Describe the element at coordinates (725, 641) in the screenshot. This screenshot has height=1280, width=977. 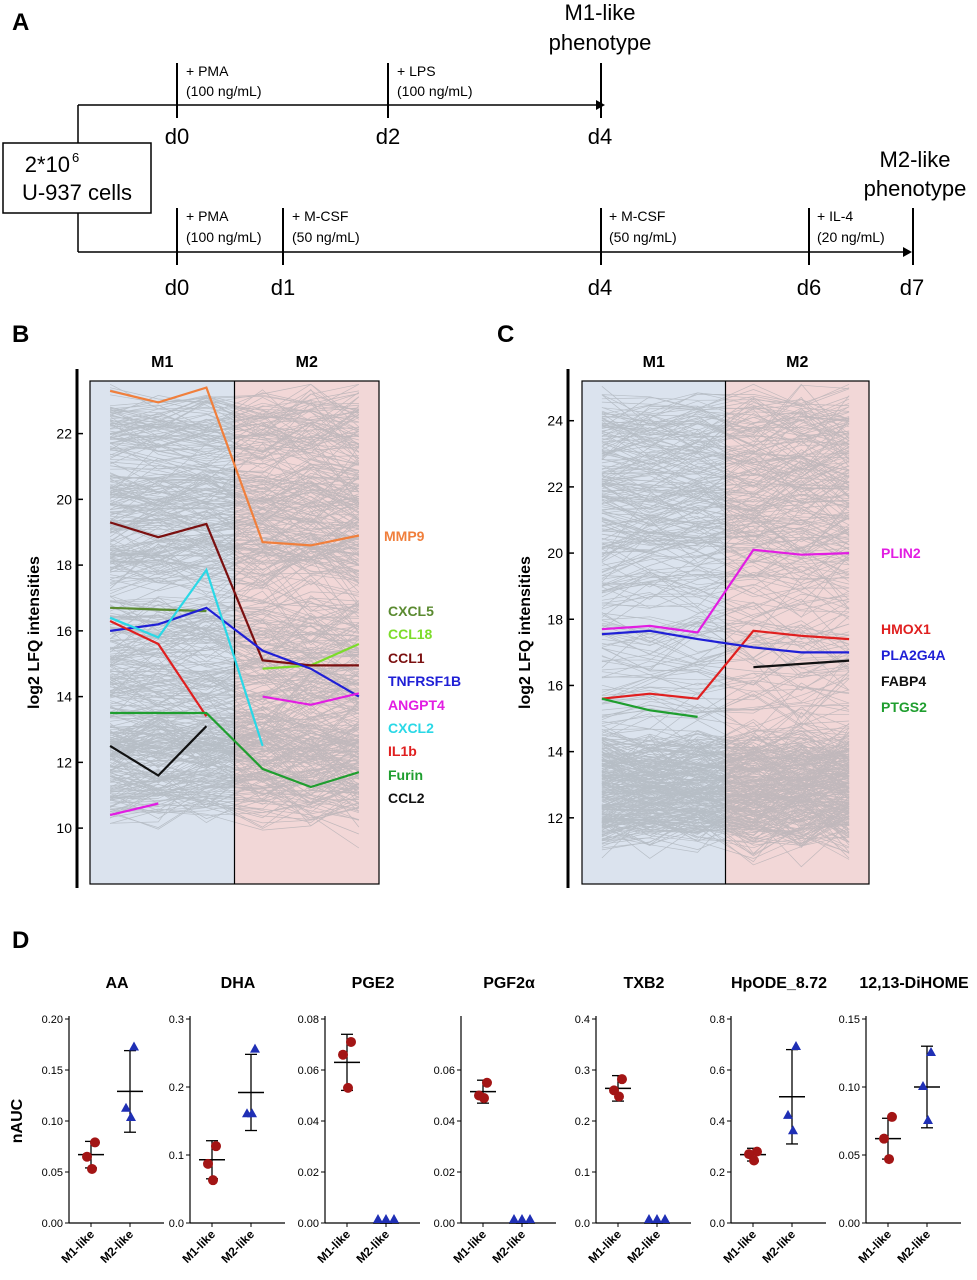
I see `series-line-pla2g4a` at that location.